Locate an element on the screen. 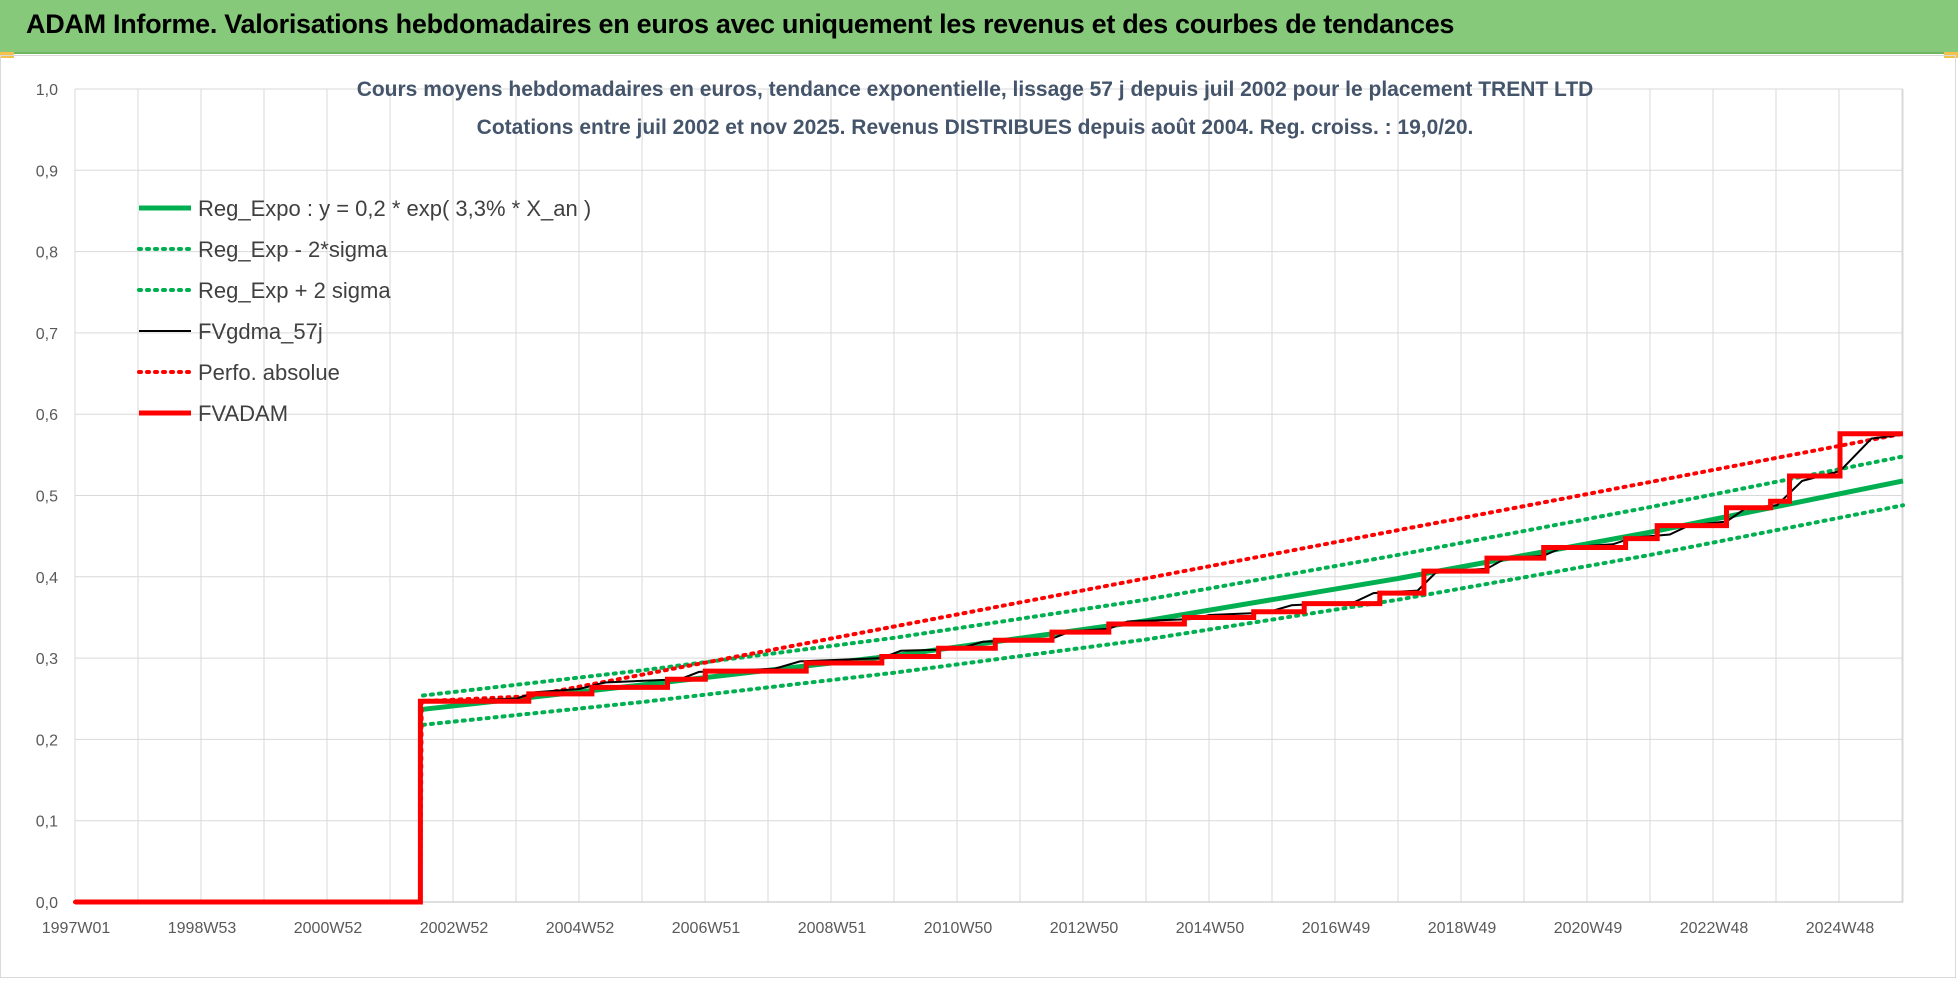  x-tick-label: 2020W49 is located at coordinates (1588, 928).